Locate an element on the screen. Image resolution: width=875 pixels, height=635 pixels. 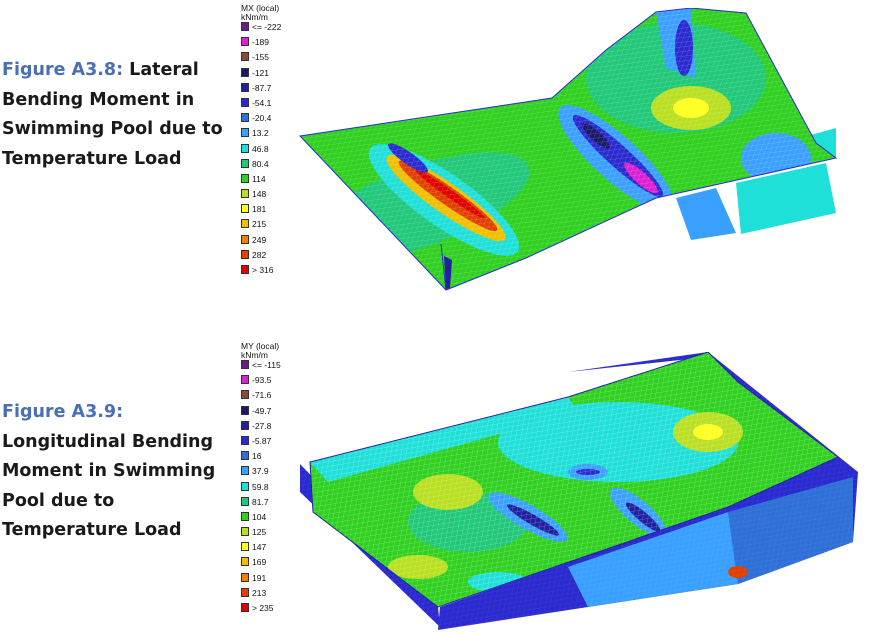
figure-number: Figure A3.8: is located at coordinates (63, 70).